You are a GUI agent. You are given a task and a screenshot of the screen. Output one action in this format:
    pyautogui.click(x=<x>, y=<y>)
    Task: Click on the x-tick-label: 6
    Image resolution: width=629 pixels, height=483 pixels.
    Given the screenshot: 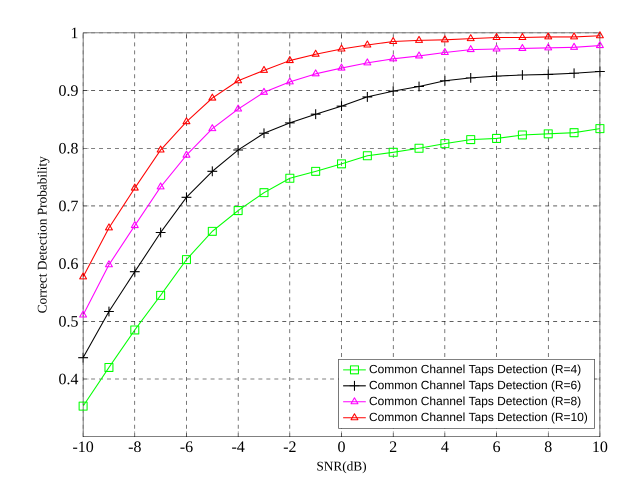 What is the action you would take?
    pyautogui.click(x=496, y=446)
    